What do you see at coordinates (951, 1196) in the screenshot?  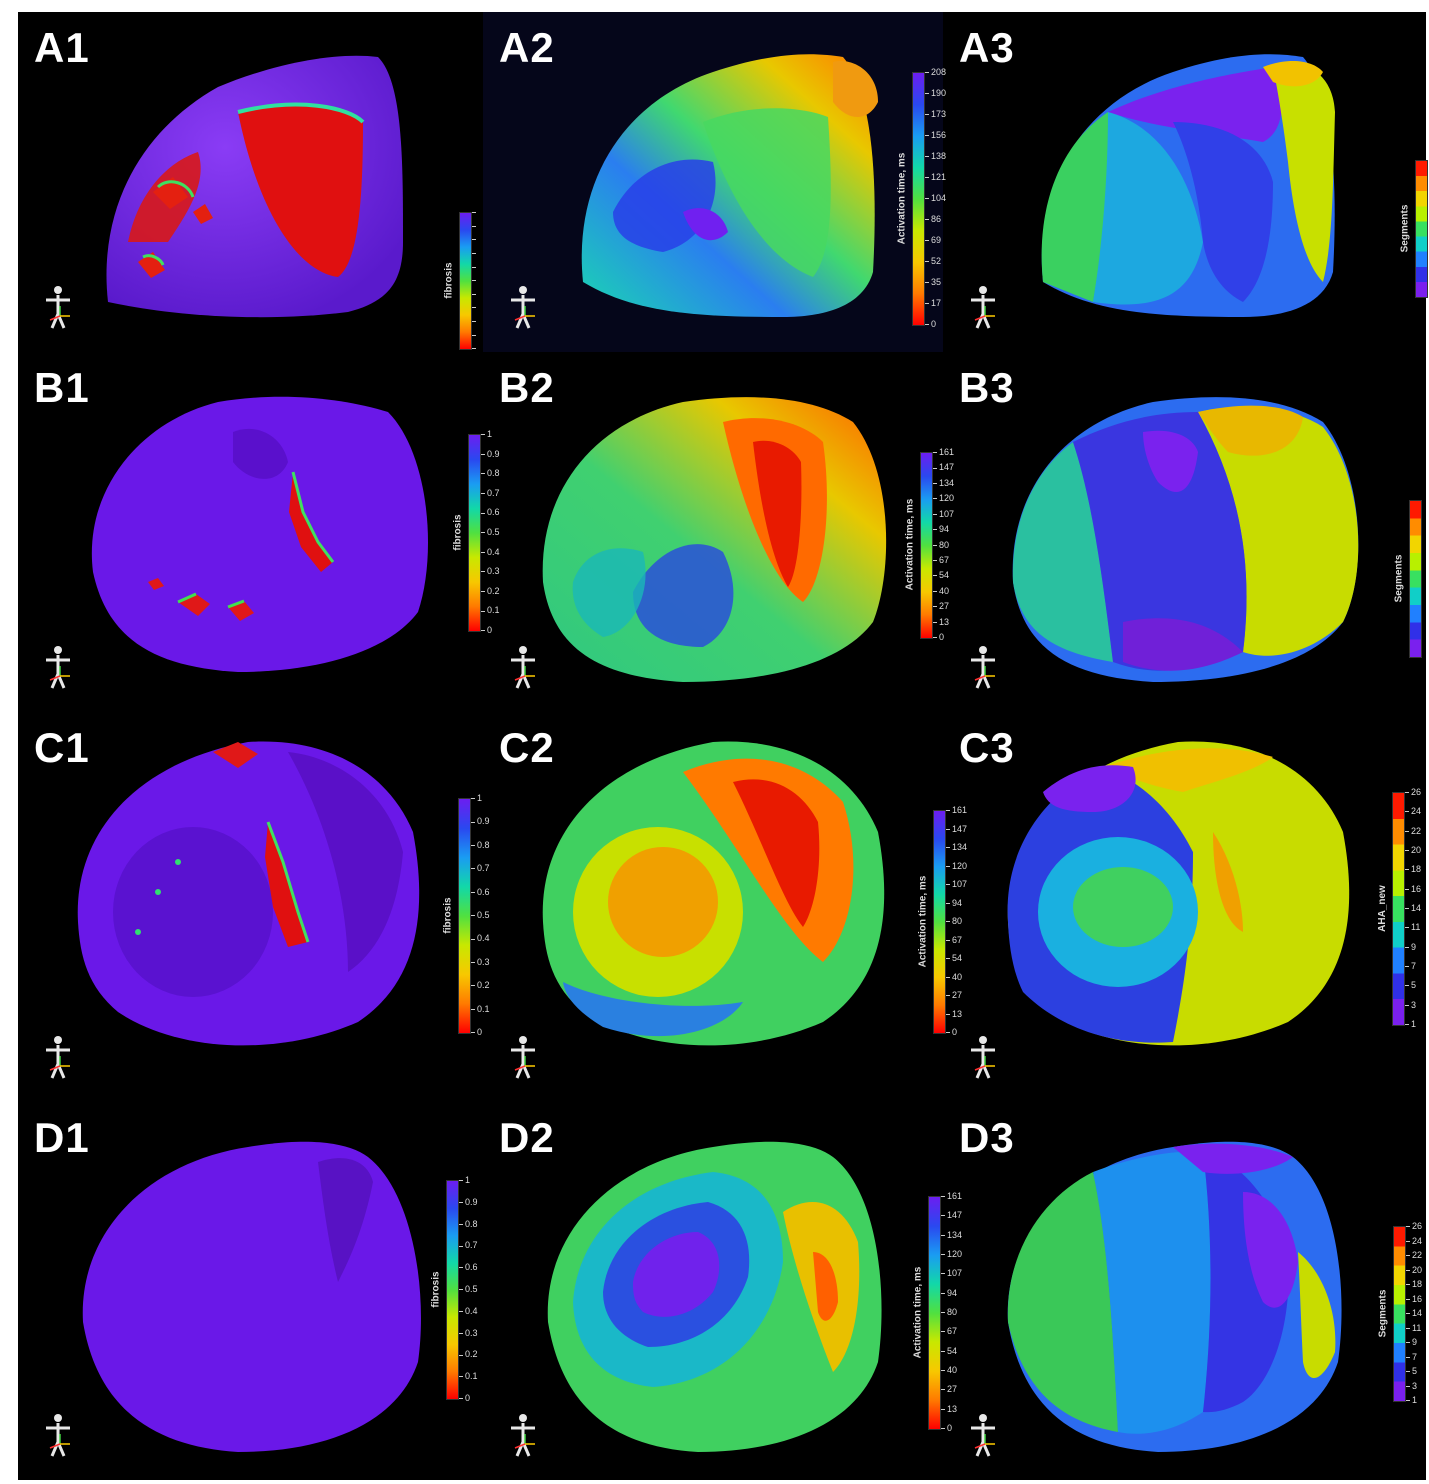 I see `colorbar-tick: 161` at bounding box center [951, 1196].